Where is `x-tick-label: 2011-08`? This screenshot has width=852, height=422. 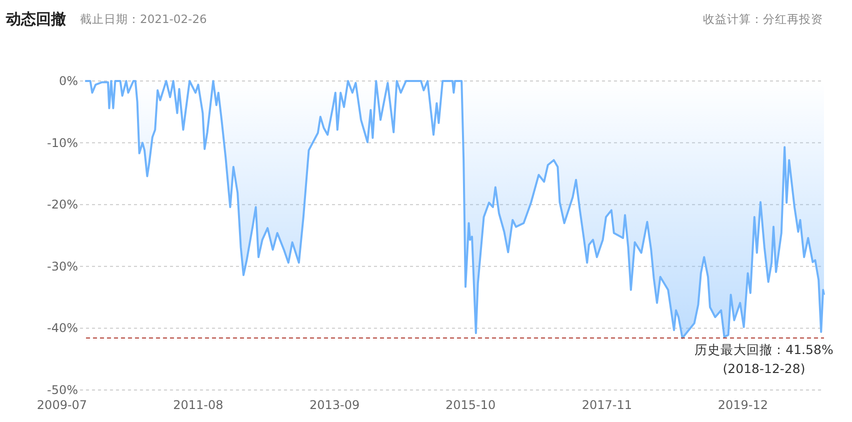
x-tick-label: 2011-08 is located at coordinates (198, 405).